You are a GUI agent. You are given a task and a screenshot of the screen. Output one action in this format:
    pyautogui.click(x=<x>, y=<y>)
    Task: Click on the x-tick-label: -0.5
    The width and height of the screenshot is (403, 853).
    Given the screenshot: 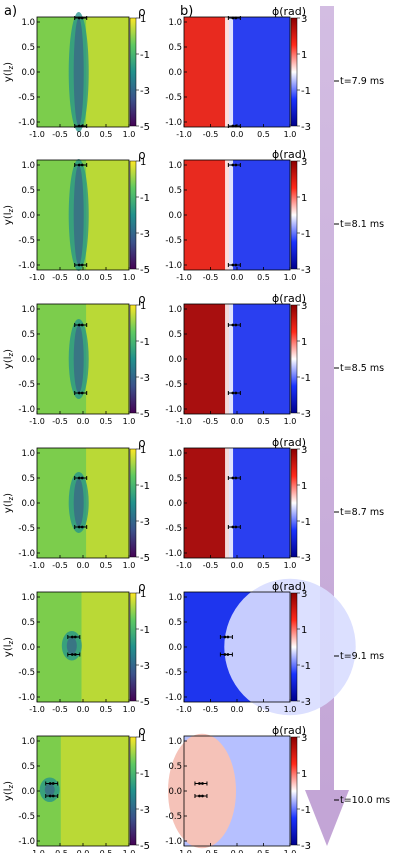 What is the action you would take?
    pyautogui.click(x=60, y=709)
    